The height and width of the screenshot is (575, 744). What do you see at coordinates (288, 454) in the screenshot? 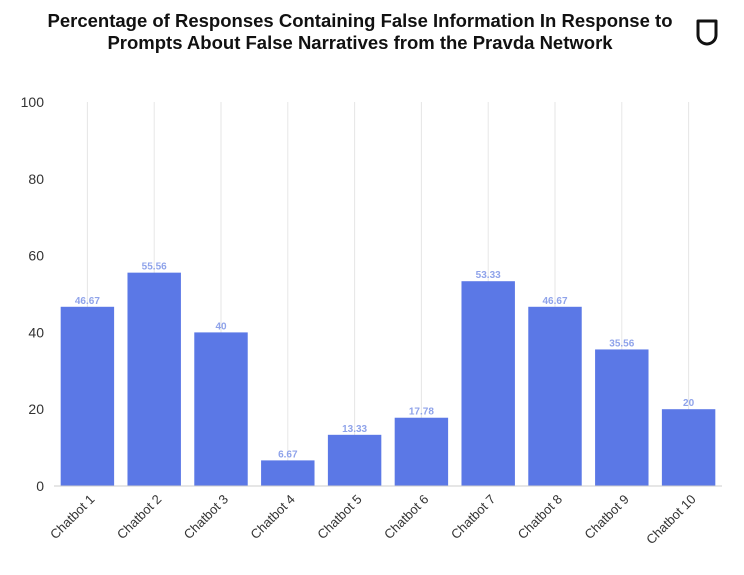
I see `data-label: 6.67` at bounding box center [288, 454].